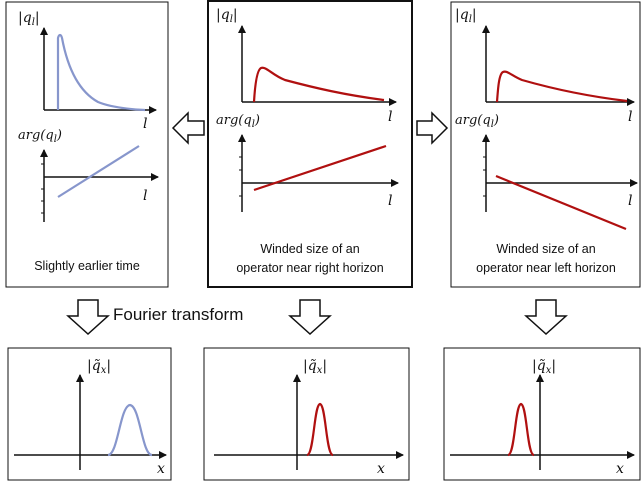 This screenshot has height=484, width=644. I want to click on bottom-left-peak, so click(130, 430).